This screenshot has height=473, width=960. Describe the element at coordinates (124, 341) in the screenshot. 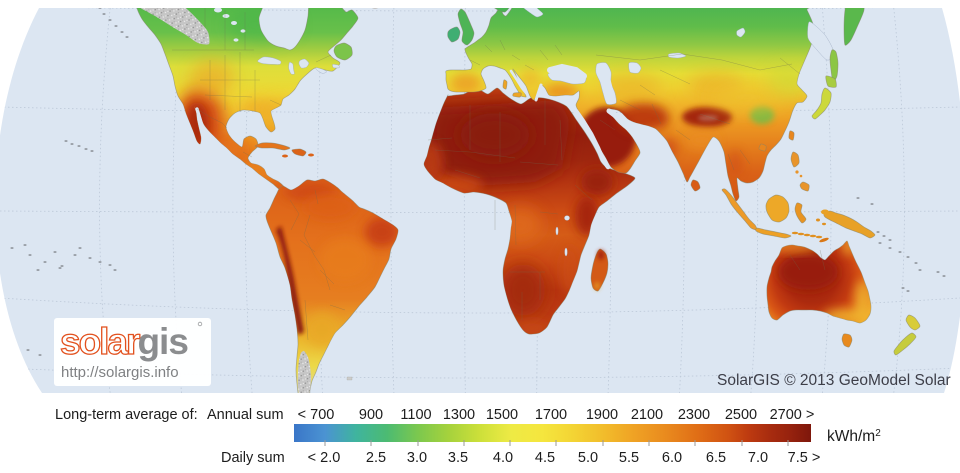

I see `svg-text: solargis` at that location.